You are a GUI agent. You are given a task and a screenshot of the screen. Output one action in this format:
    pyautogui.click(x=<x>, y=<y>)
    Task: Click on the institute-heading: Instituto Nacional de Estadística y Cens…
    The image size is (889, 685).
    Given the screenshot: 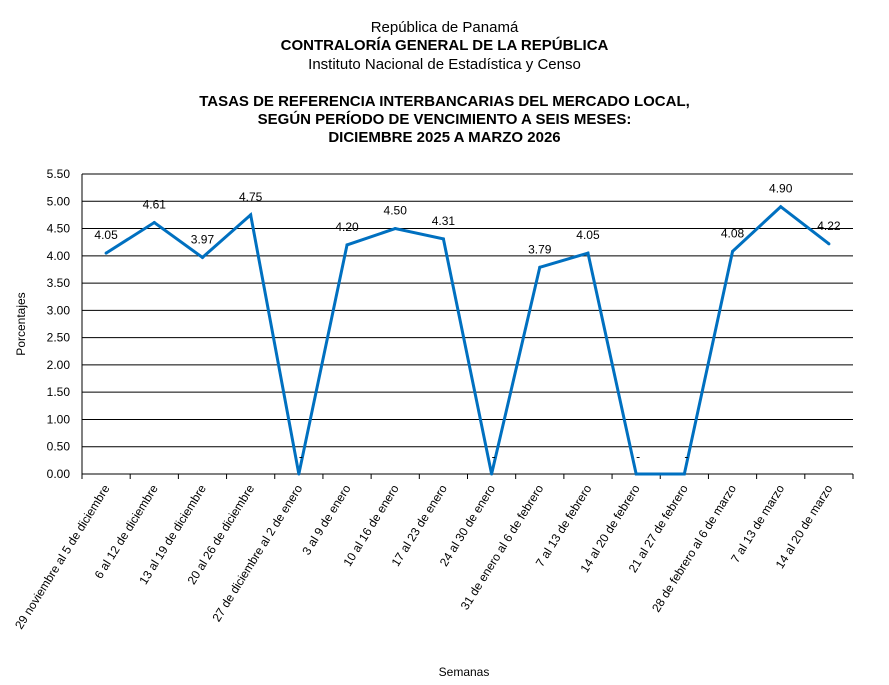 What is the action you would take?
    pyautogui.click(x=444, y=64)
    